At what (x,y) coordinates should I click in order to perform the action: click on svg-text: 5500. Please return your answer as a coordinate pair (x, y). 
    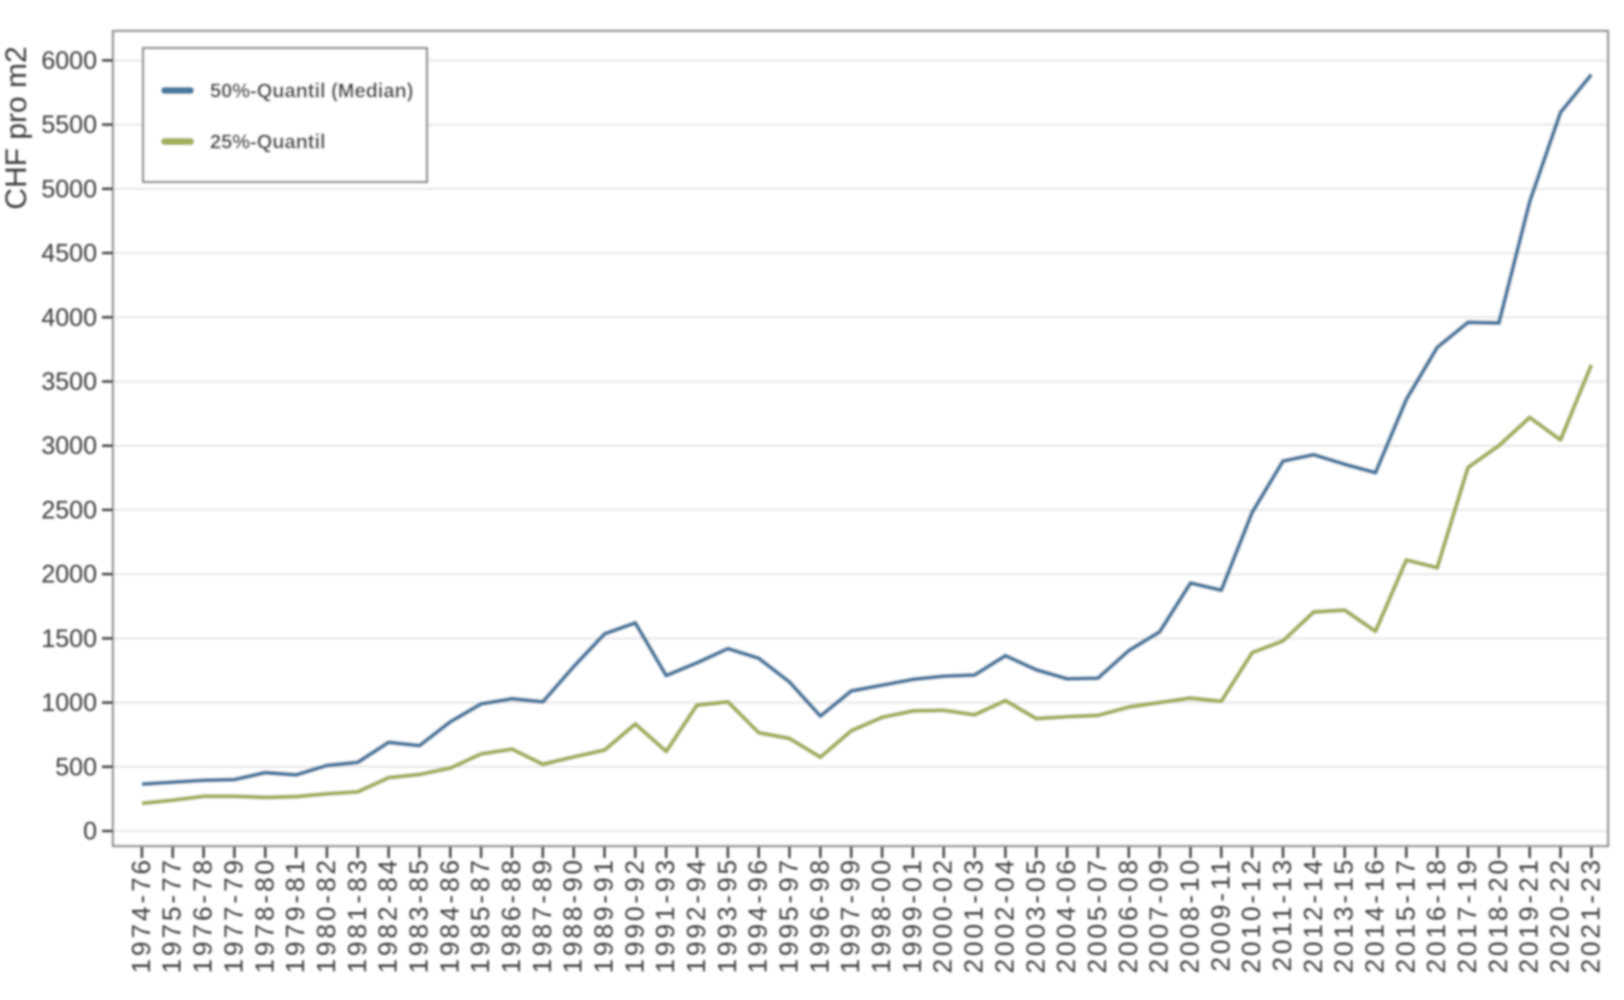
    Looking at the image, I should click on (69, 125).